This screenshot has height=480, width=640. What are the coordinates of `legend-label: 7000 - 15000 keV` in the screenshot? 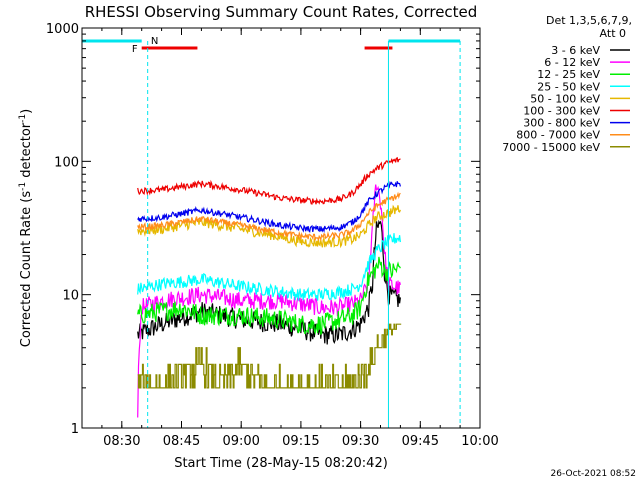 It's located at (551, 147).